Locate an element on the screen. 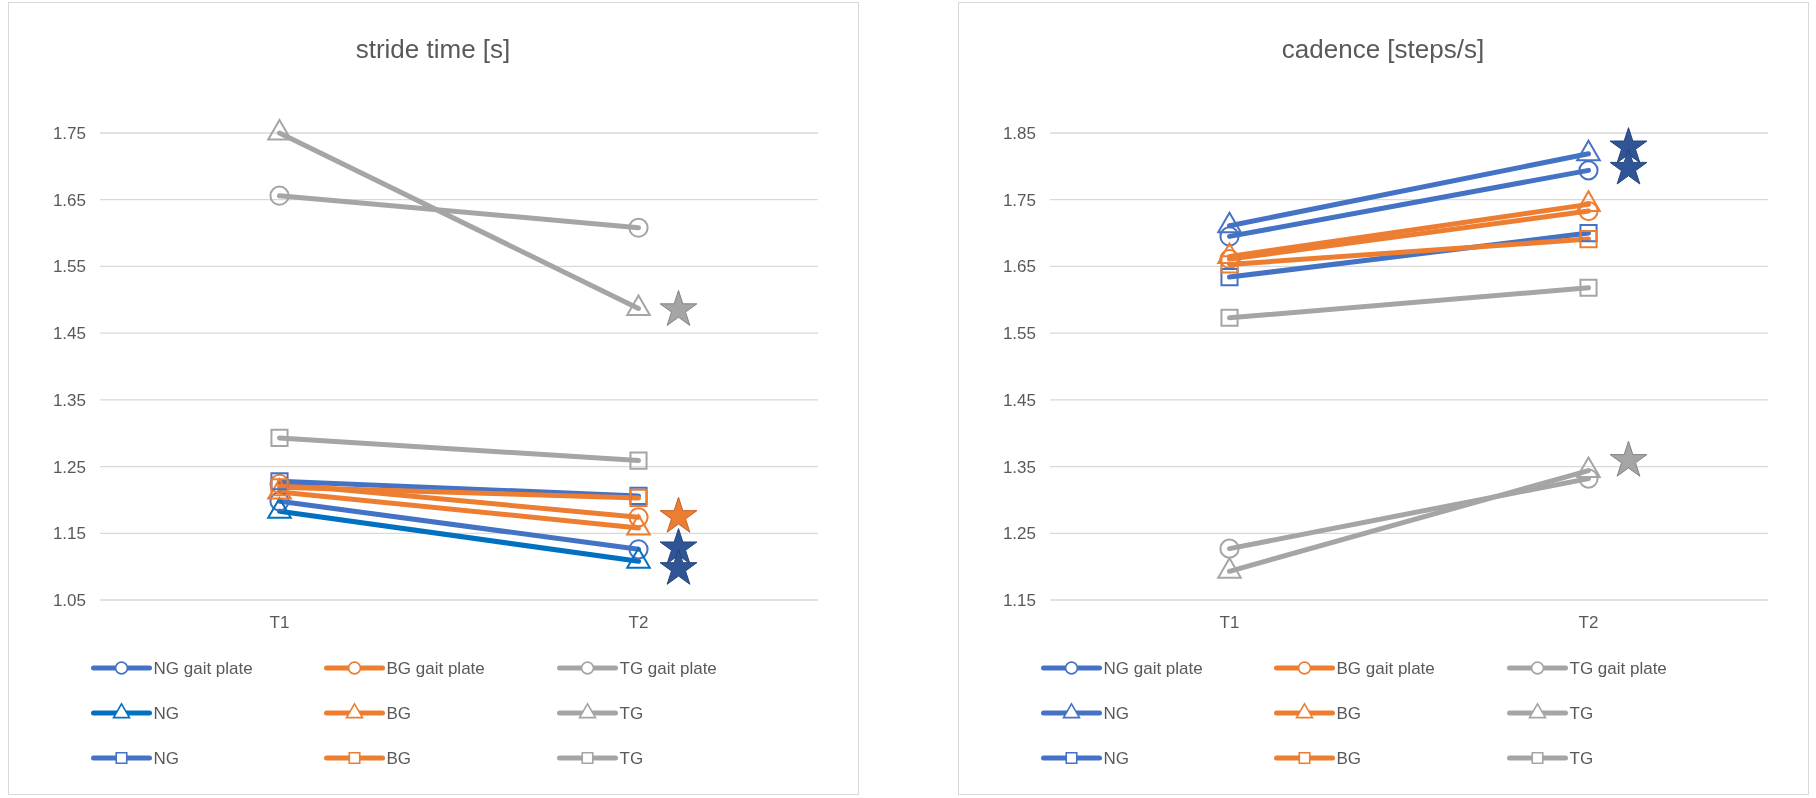 The width and height of the screenshot is (1816, 798). chart-title: cadence [steps/s] is located at coordinates (1383, 49).